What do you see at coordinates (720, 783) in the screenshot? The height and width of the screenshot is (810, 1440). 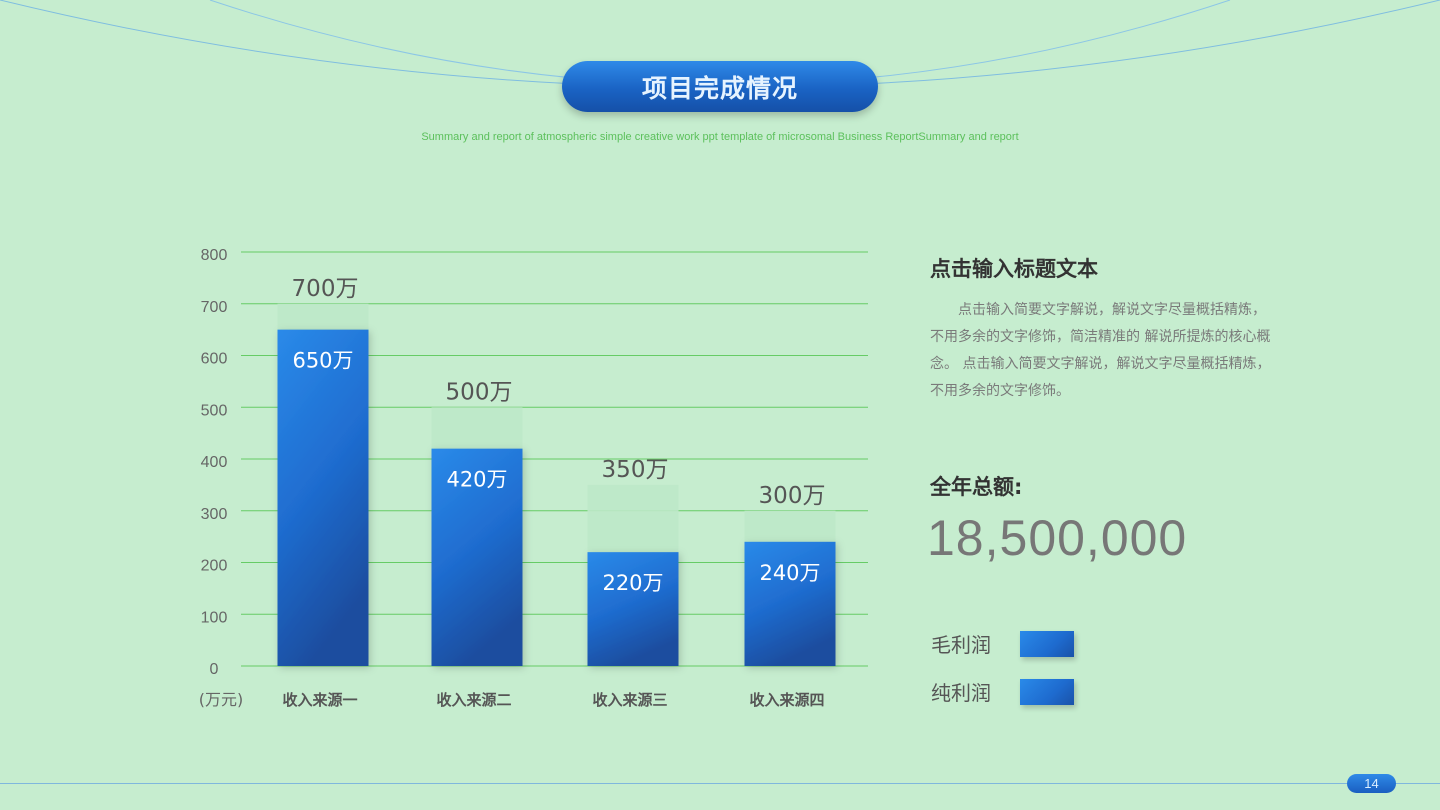 I see `footer-divider` at bounding box center [720, 783].